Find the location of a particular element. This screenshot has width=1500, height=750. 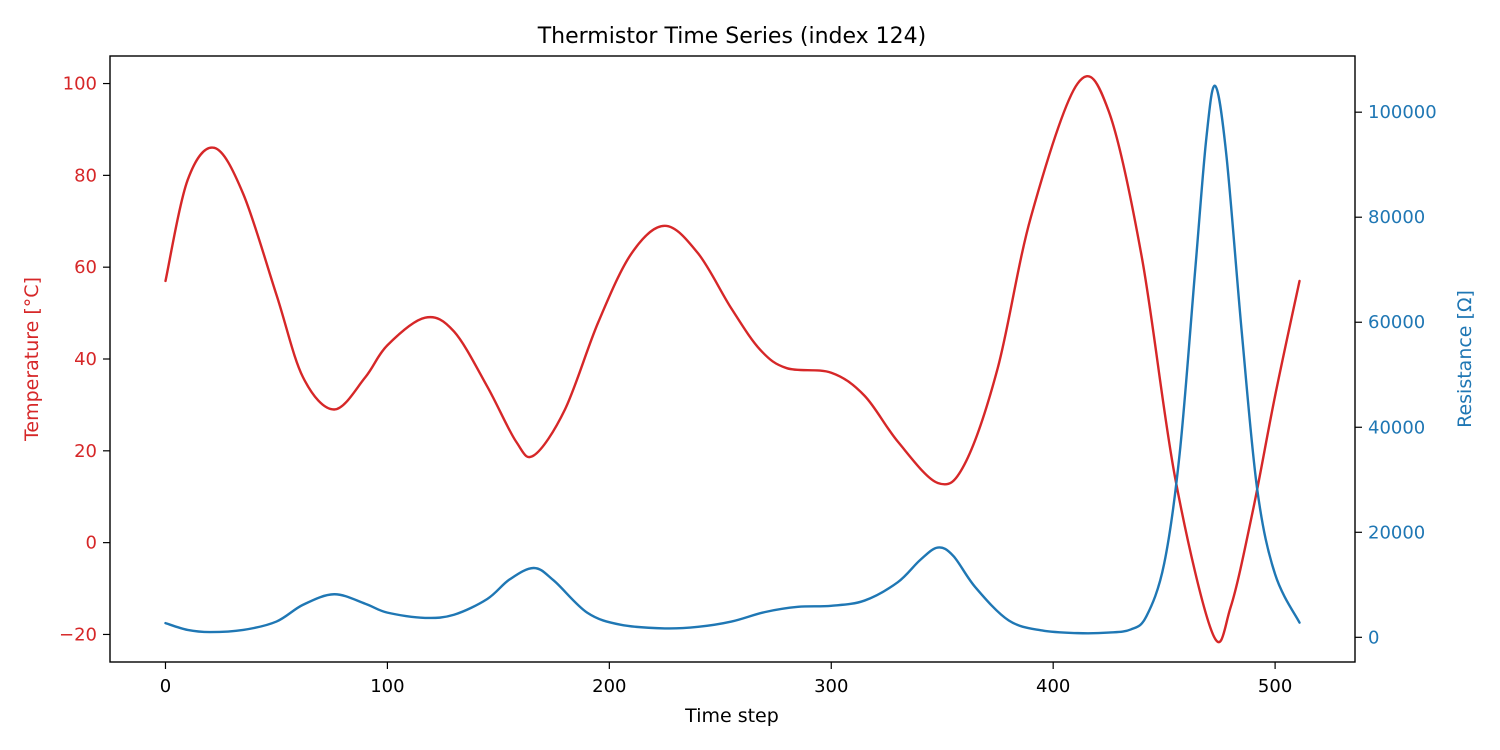

left-axis-ticks: −20 0 20 40 60 80 100 is located at coordinates (84, 359).